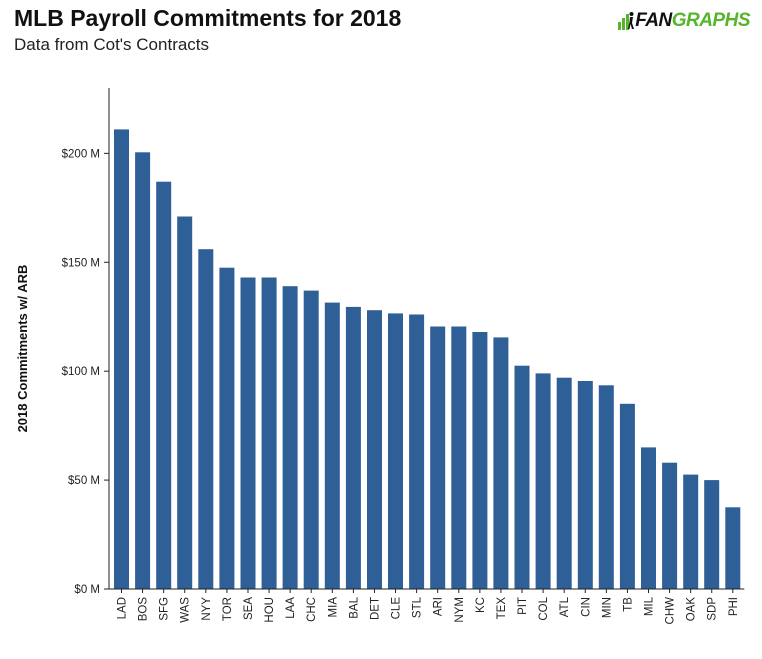  I want to click on x-tick-label-chw: CHW, so click(671, 611).